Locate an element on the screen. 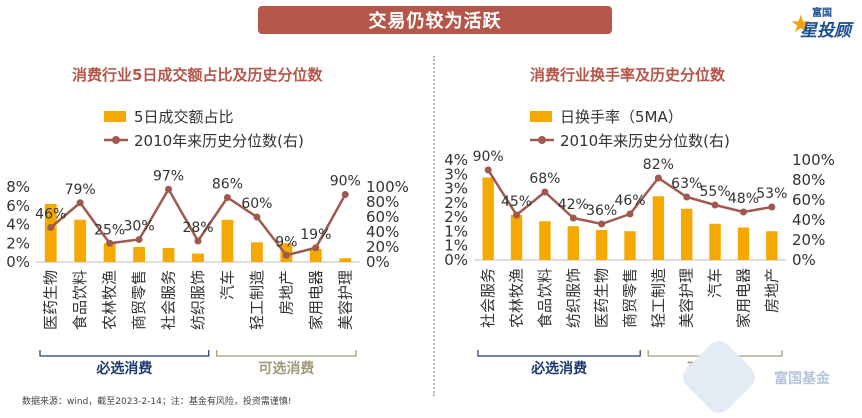 This screenshot has width=862, height=418. percentile-label: 68% is located at coordinates (544, 179).